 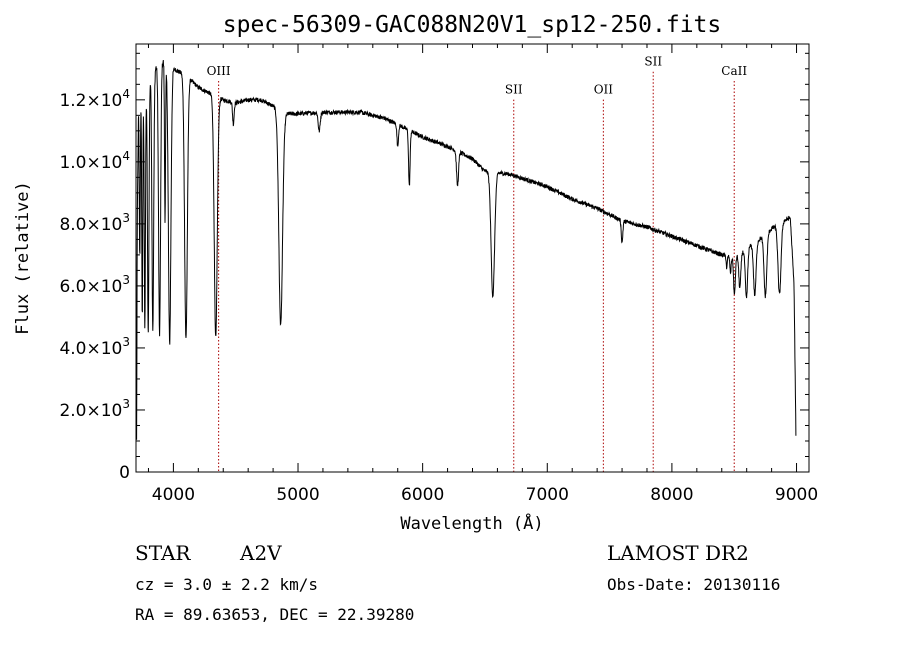 I want to click on line-marker-label: OIII, so click(x=219, y=71).